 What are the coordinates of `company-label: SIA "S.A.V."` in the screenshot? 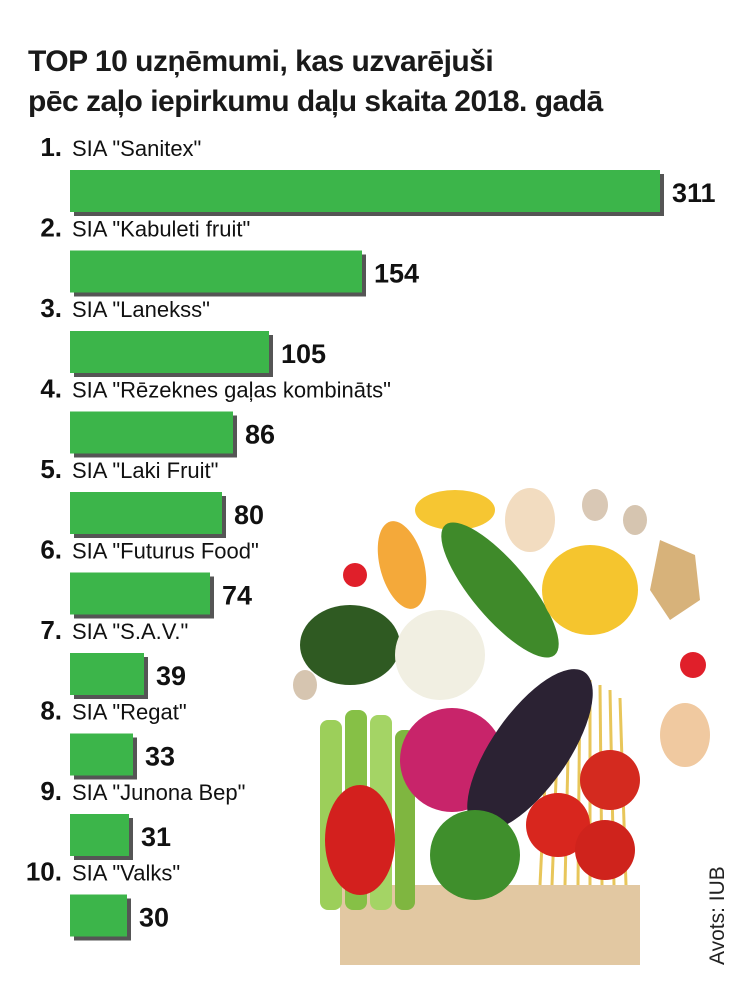 It's located at (130, 631).